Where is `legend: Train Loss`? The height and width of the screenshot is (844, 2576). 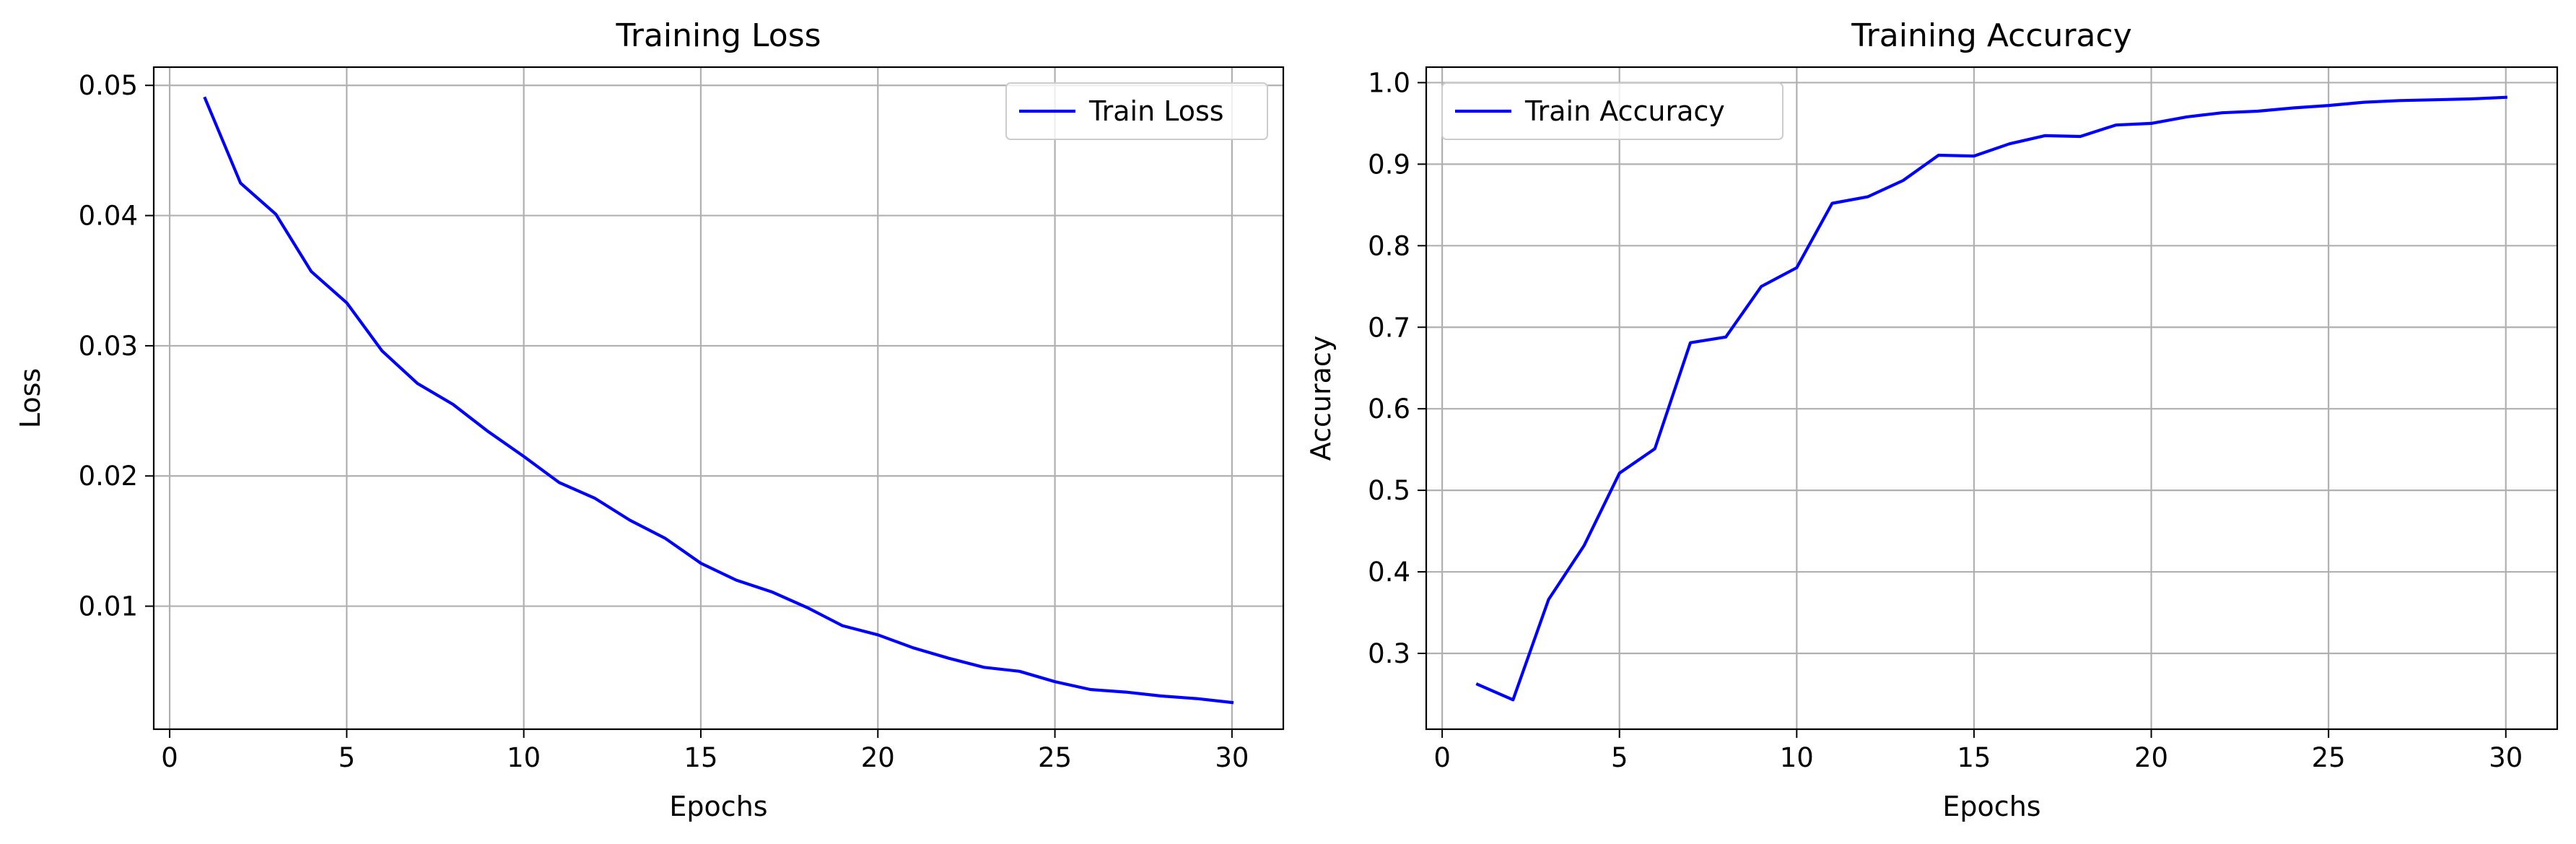
legend: Train Loss is located at coordinates (1136, 111).